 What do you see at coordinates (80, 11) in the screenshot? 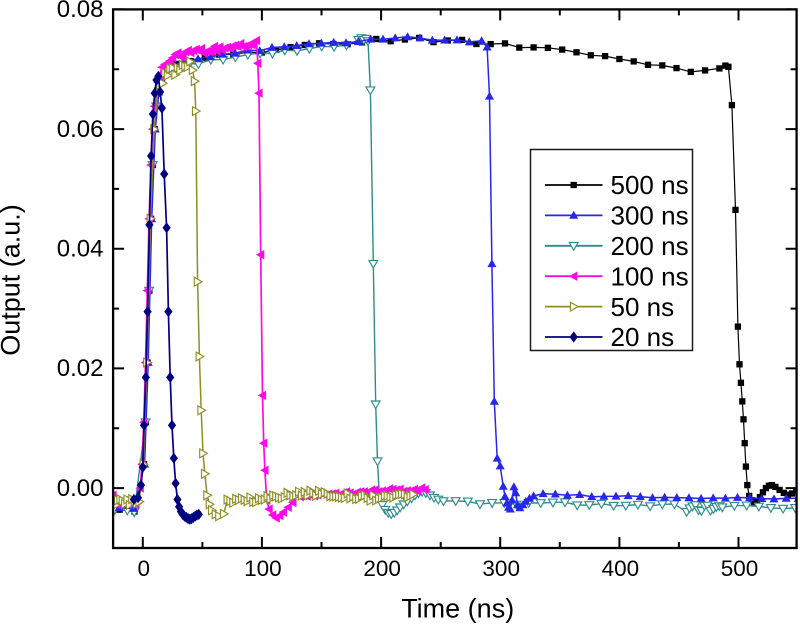
I see `svg-text: 0.08` at bounding box center [80, 11].